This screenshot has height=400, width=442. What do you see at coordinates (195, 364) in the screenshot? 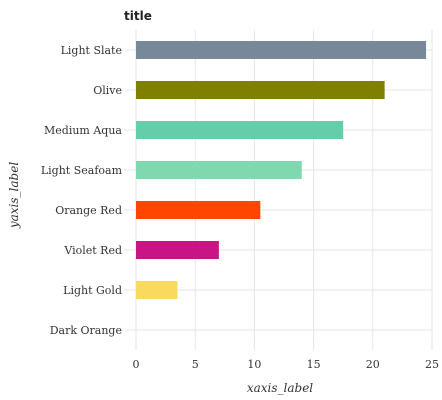
I see `x-tick-label: 5` at bounding box center [195, 364].